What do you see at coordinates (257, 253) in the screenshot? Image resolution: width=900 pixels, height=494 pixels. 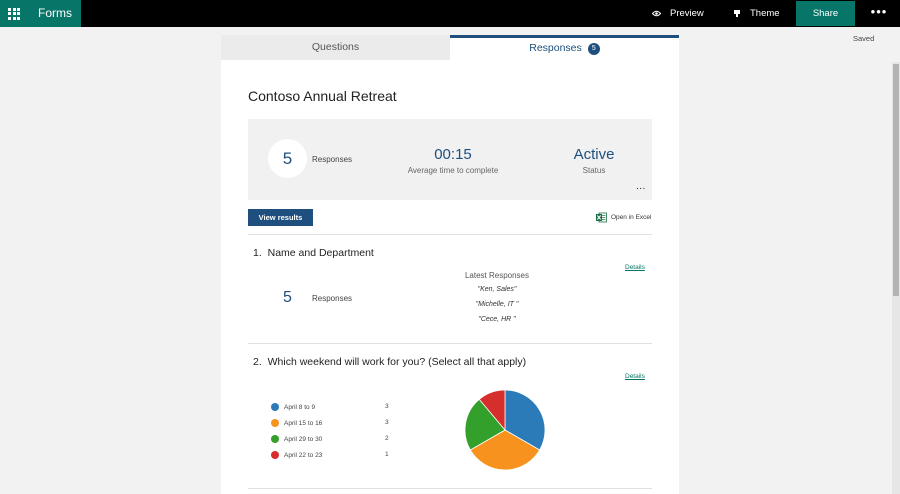 I see `question-1-number: 1.` at bounding box center [257, 253].